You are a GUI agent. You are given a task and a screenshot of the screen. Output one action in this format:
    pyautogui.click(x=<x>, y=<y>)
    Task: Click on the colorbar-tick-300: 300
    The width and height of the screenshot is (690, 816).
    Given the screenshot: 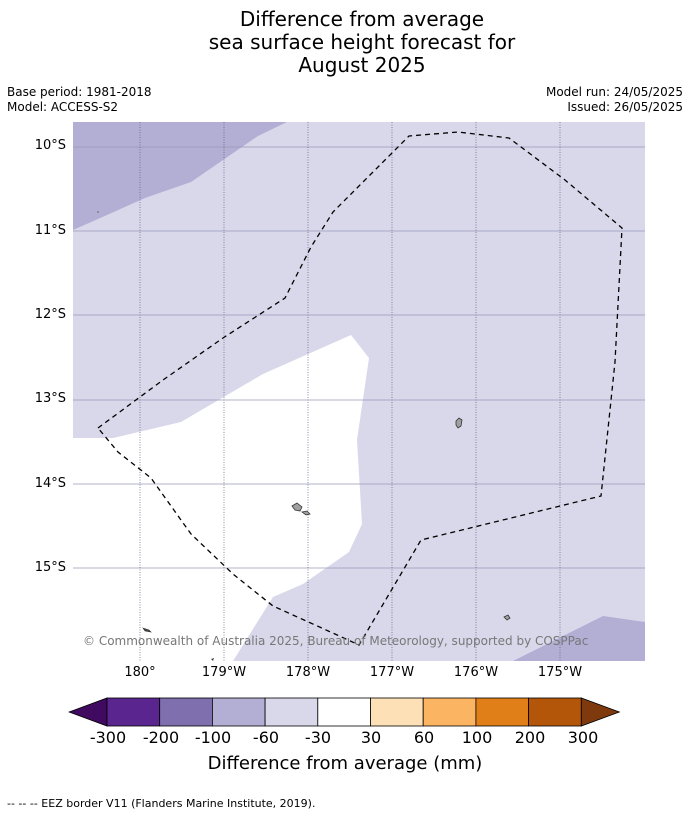 What is the action you would take?
    pyautogui.click(x=583, y=737)
    